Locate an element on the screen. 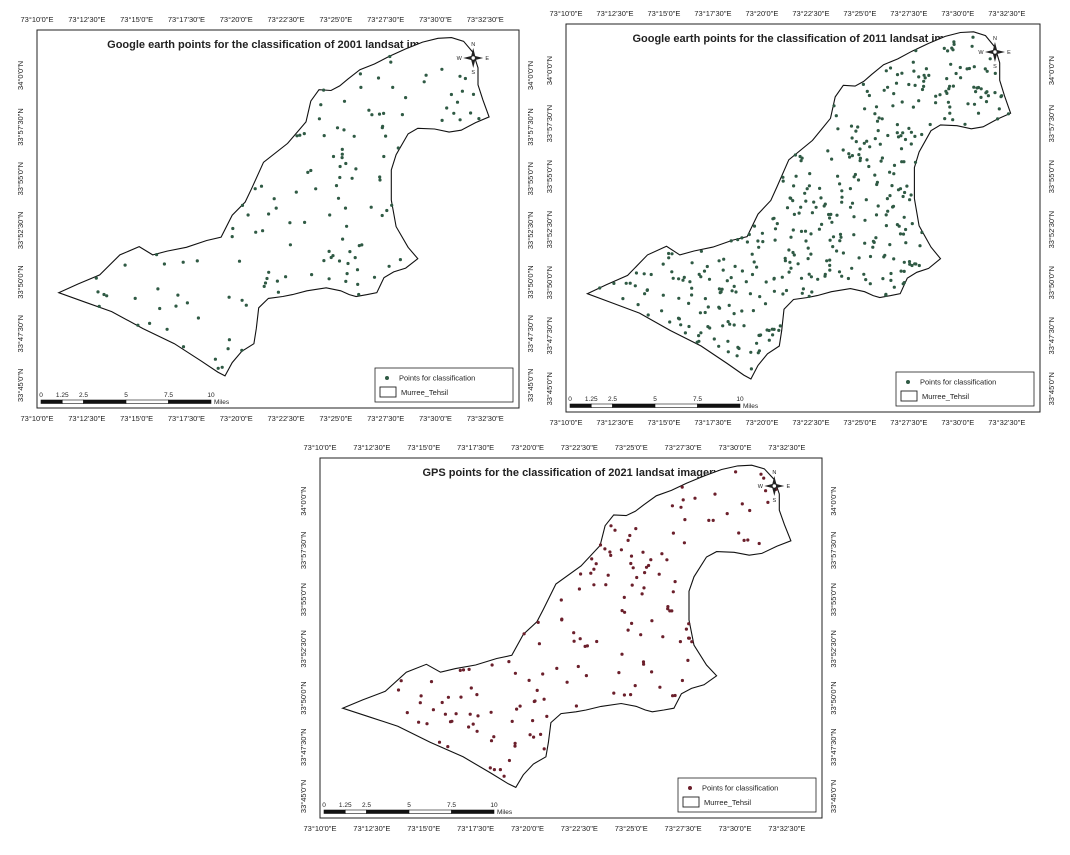 The height and width of the screenshot is (855, 1070). lat-label-left: 33°50'0"N is located at coordinates (20, 281).